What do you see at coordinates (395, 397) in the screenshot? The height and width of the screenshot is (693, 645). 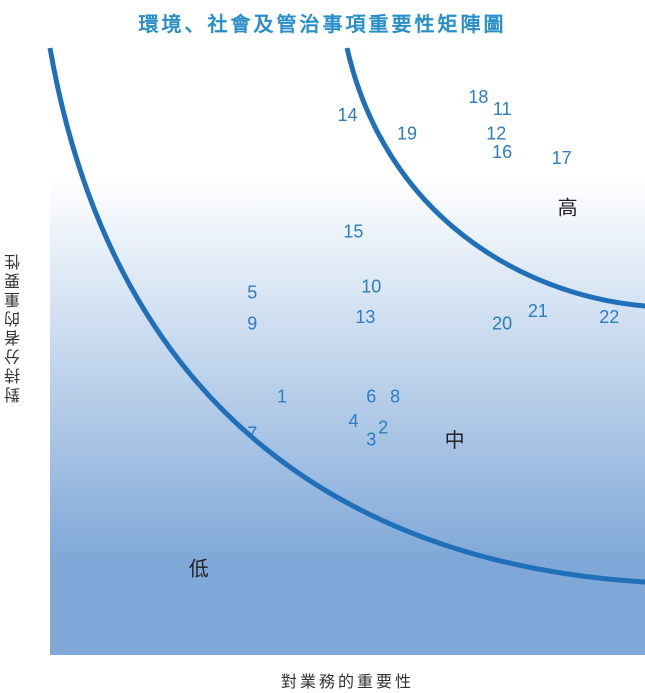 I see `data-point-8: 8` at bounding box center [395, 397].